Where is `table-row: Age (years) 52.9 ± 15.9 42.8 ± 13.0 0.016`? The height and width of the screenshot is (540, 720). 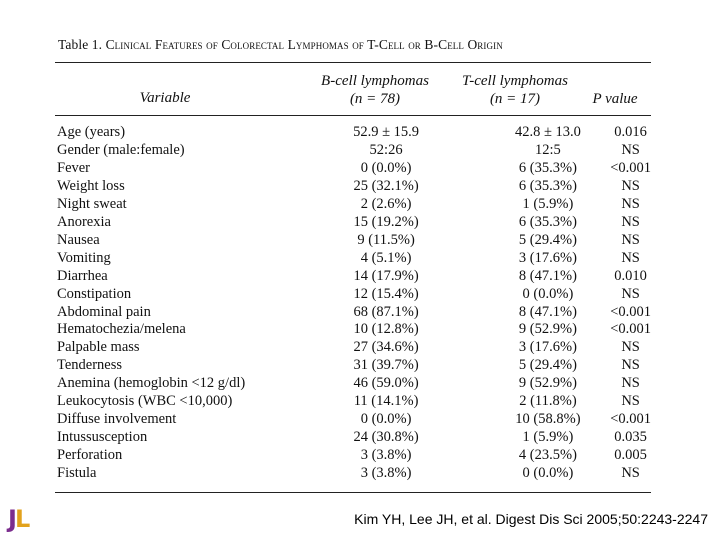
table-row: Age (years) 52.9 ± 15.9 42.8 ± 13.0 0.016 is located at coordinates (353, 133).